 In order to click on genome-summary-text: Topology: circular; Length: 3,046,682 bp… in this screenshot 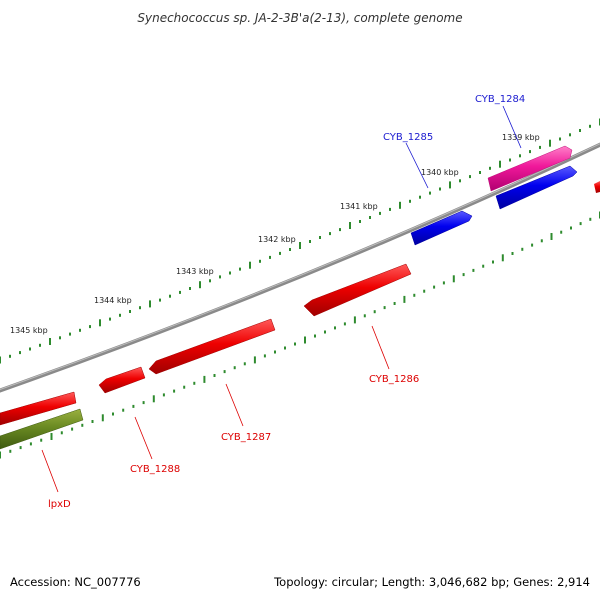, I will do `click(431, 582)`.